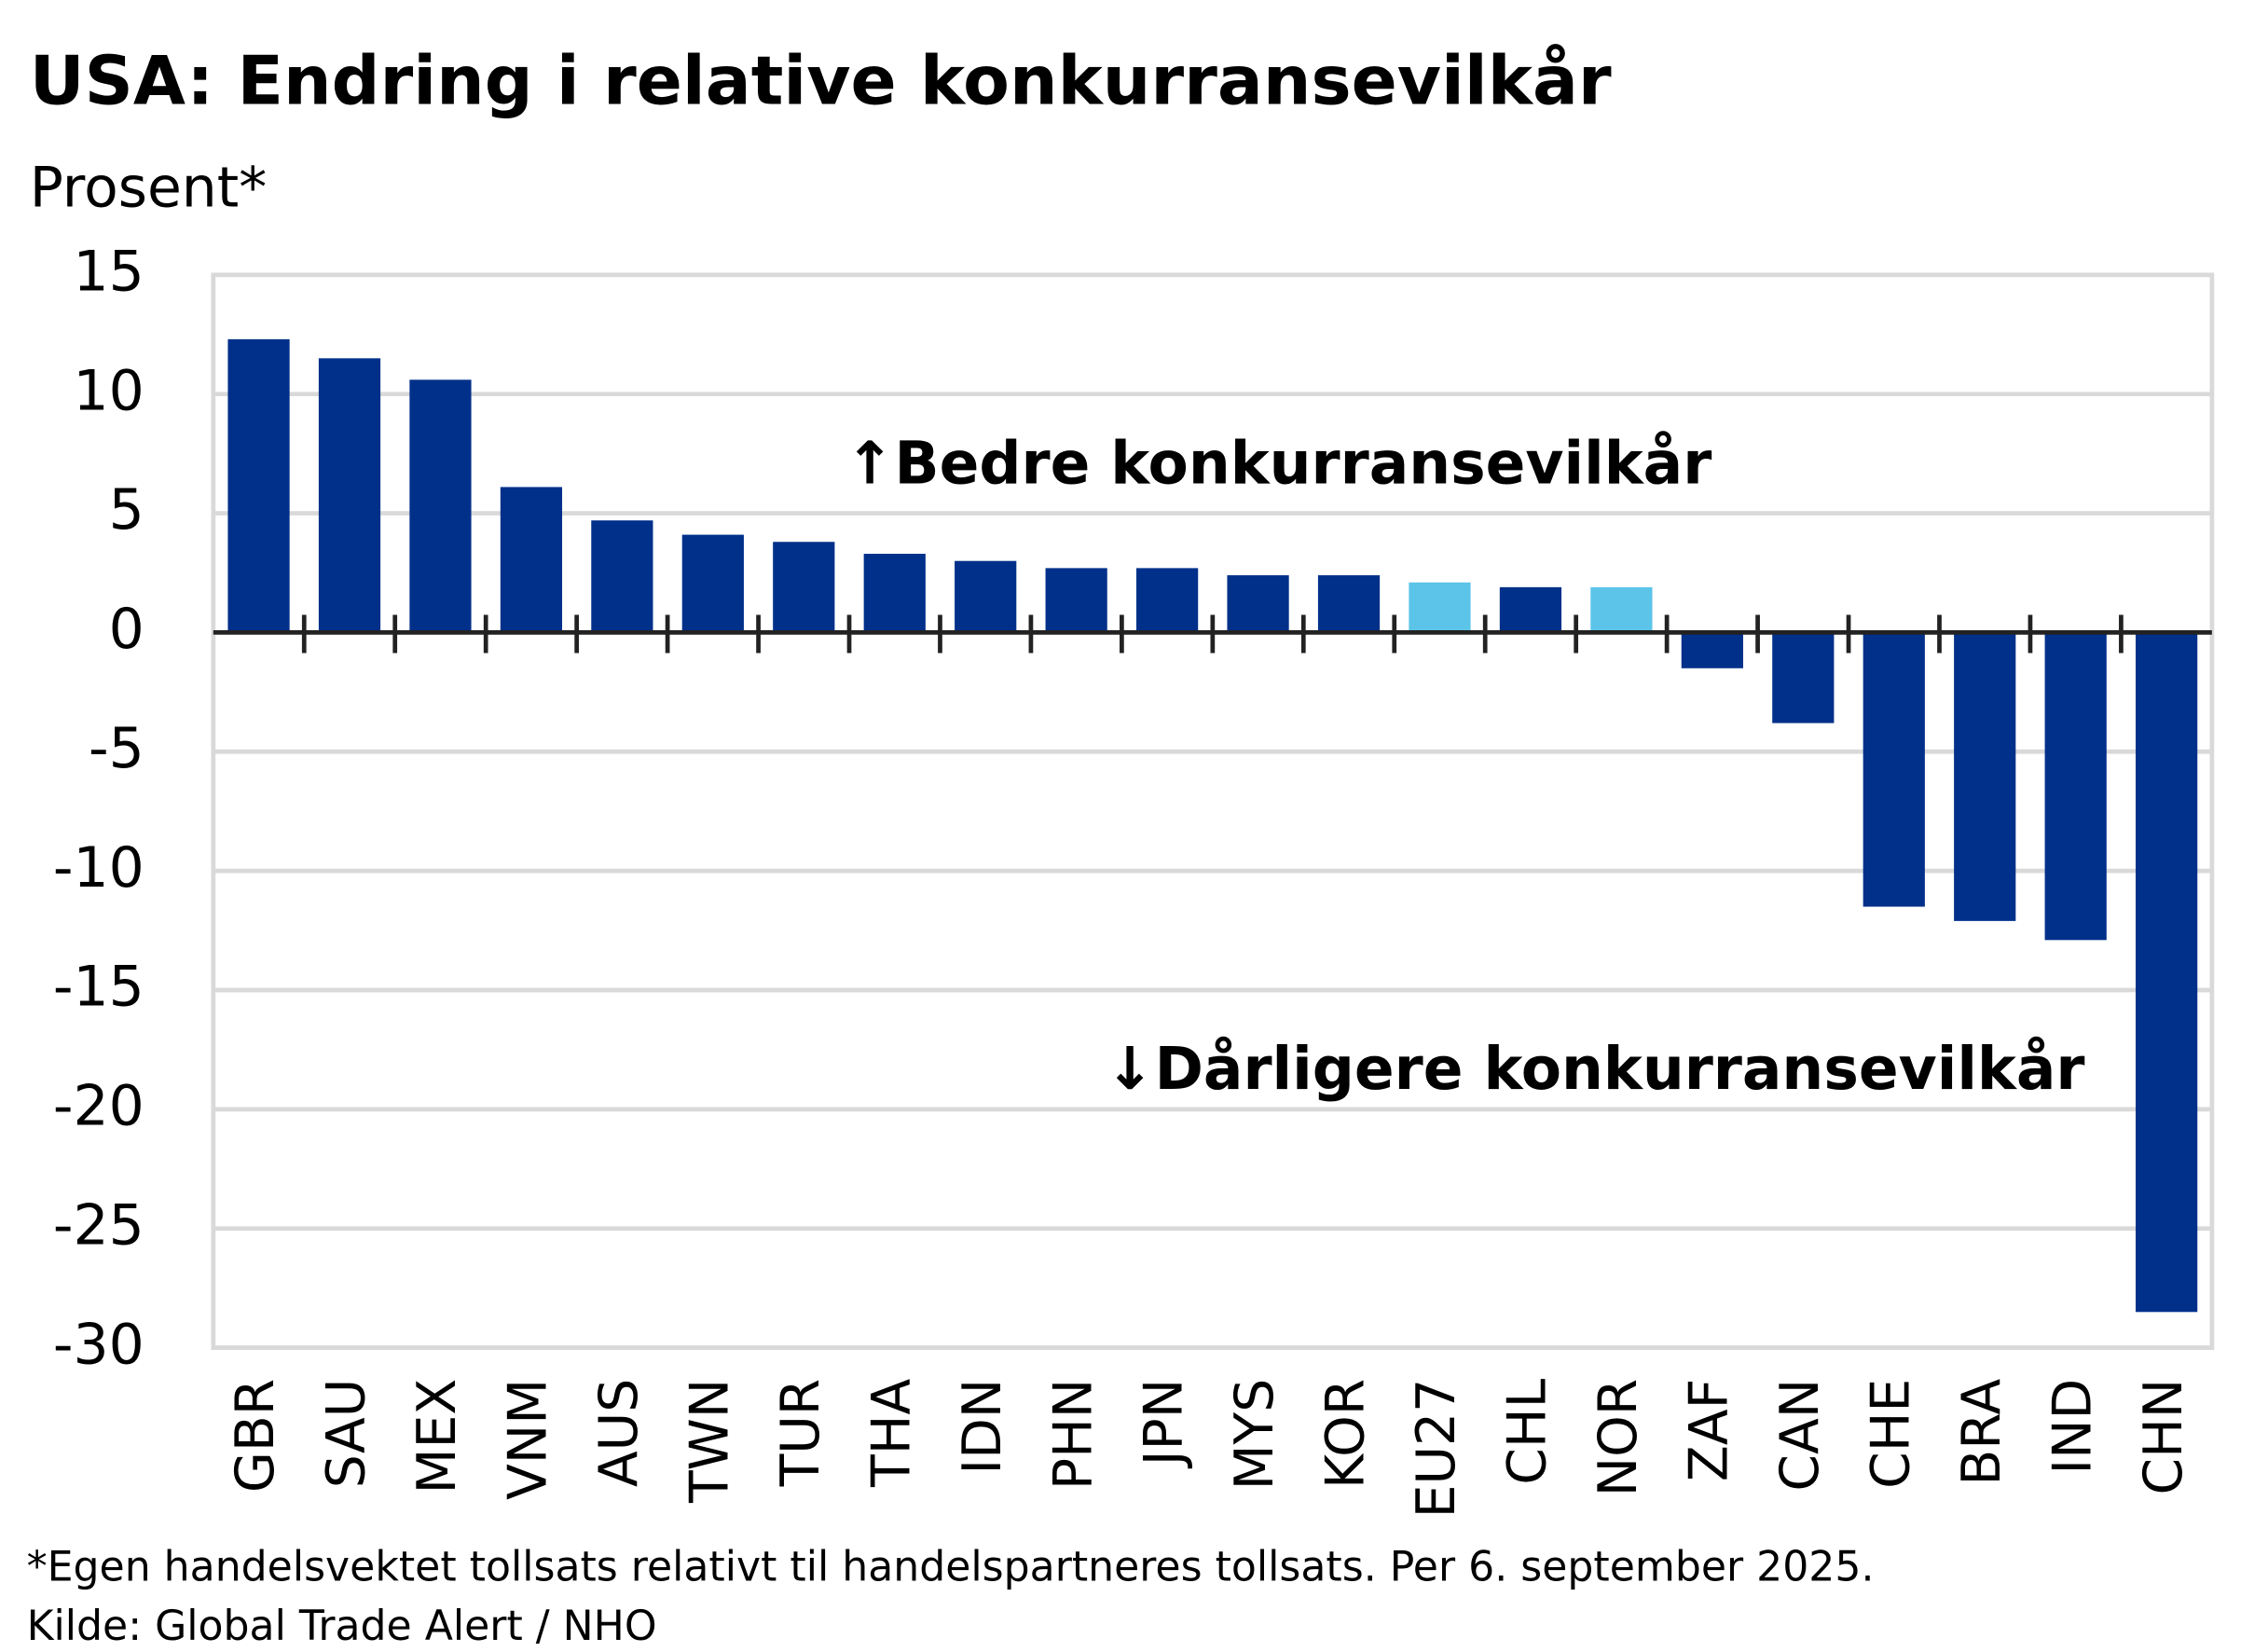  What do you see at coordinates (256, 1436) in the screenshot?
I see `x-tick-label: GBR` at bounding box center [256, 1436].